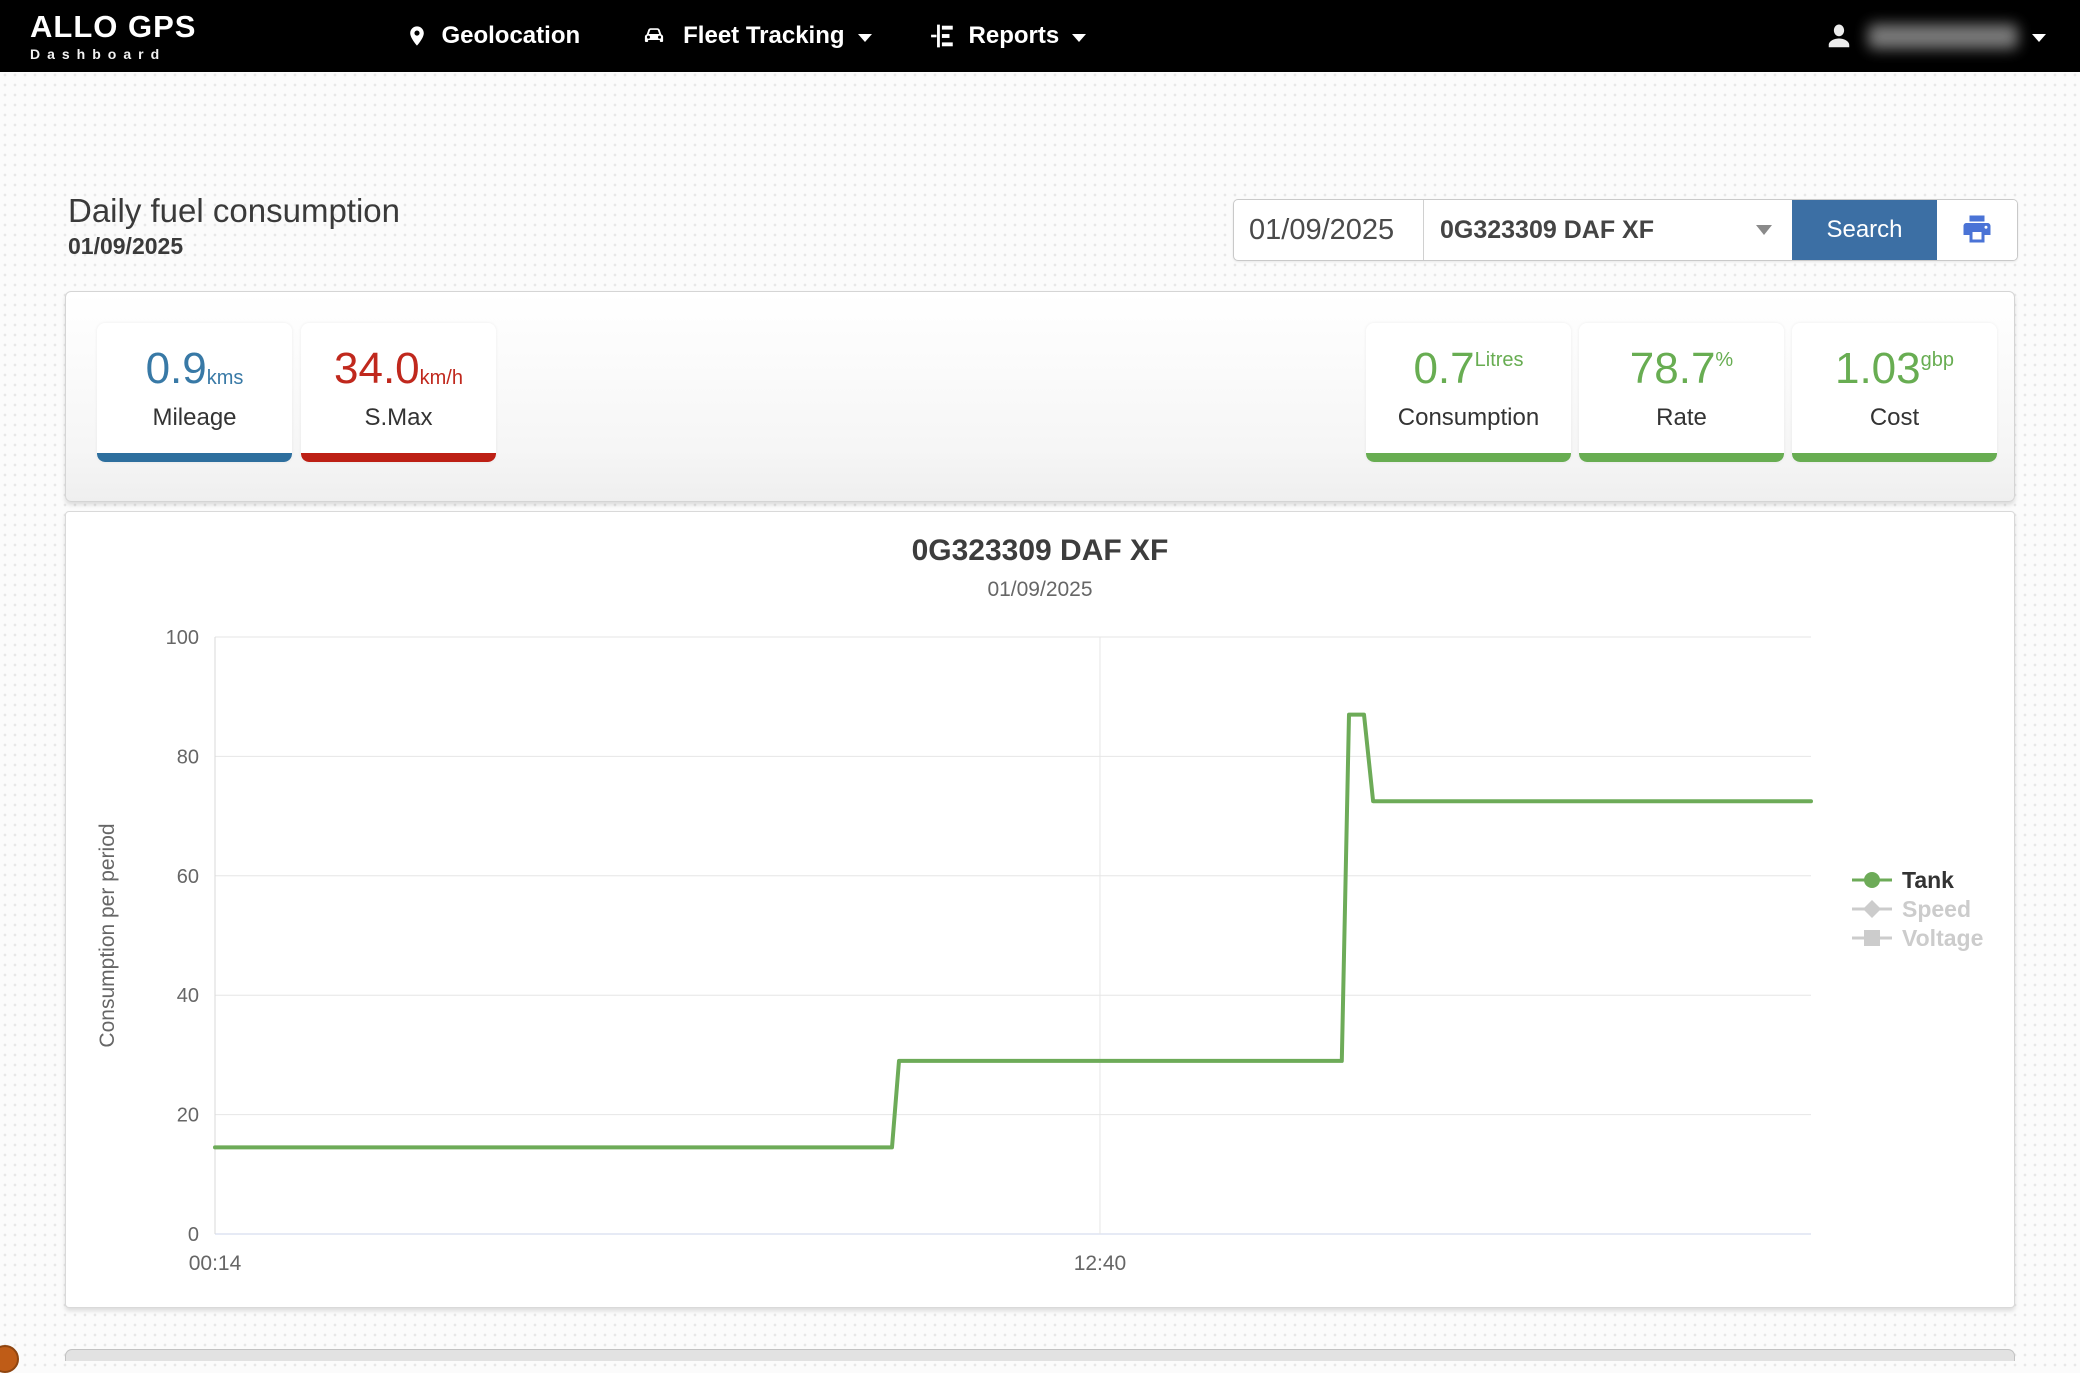 This screenshot has width=2080, height=1373. What do you see at coordinates (1872, 880) in the screenshot?
I see `legend-circle-marker-icon` at bounding box center [1872, 880].